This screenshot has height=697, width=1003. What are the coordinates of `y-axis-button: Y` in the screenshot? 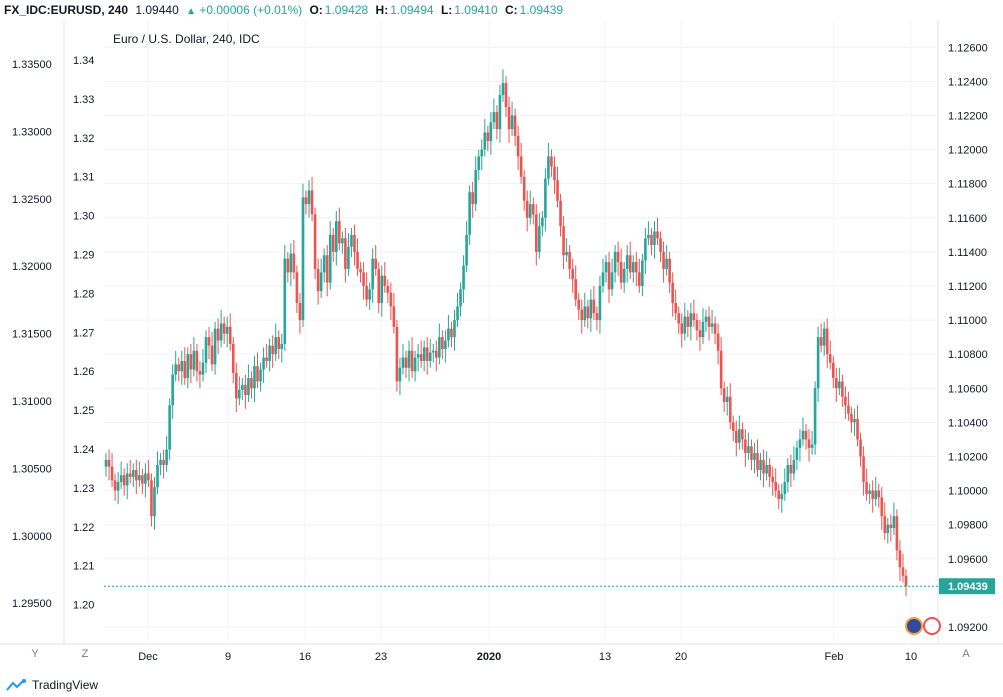 It's located at (35, 654).